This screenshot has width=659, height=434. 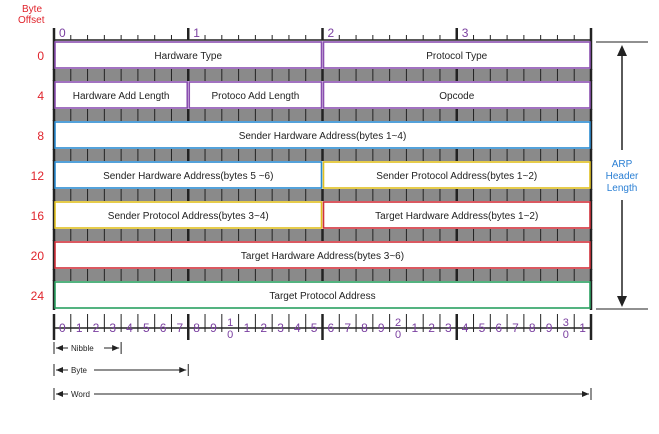 I want to click on field-label: Protoco Add Length, so click(x=255, y=96).